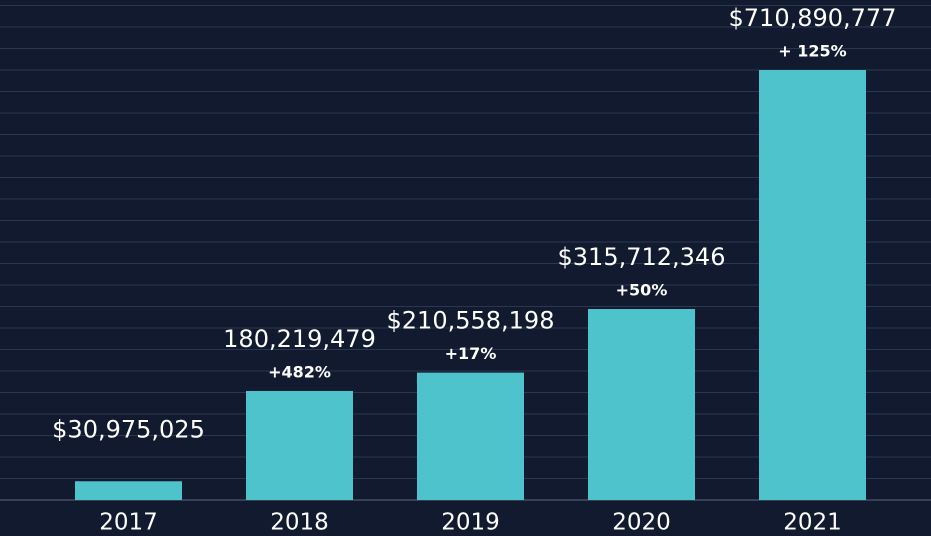 Image resolution: width=931 pixels, height=536 pixels. Describe the element at coordinates (299, 523) in the screenshot. I see `x-tick-label: 2018` at that location.